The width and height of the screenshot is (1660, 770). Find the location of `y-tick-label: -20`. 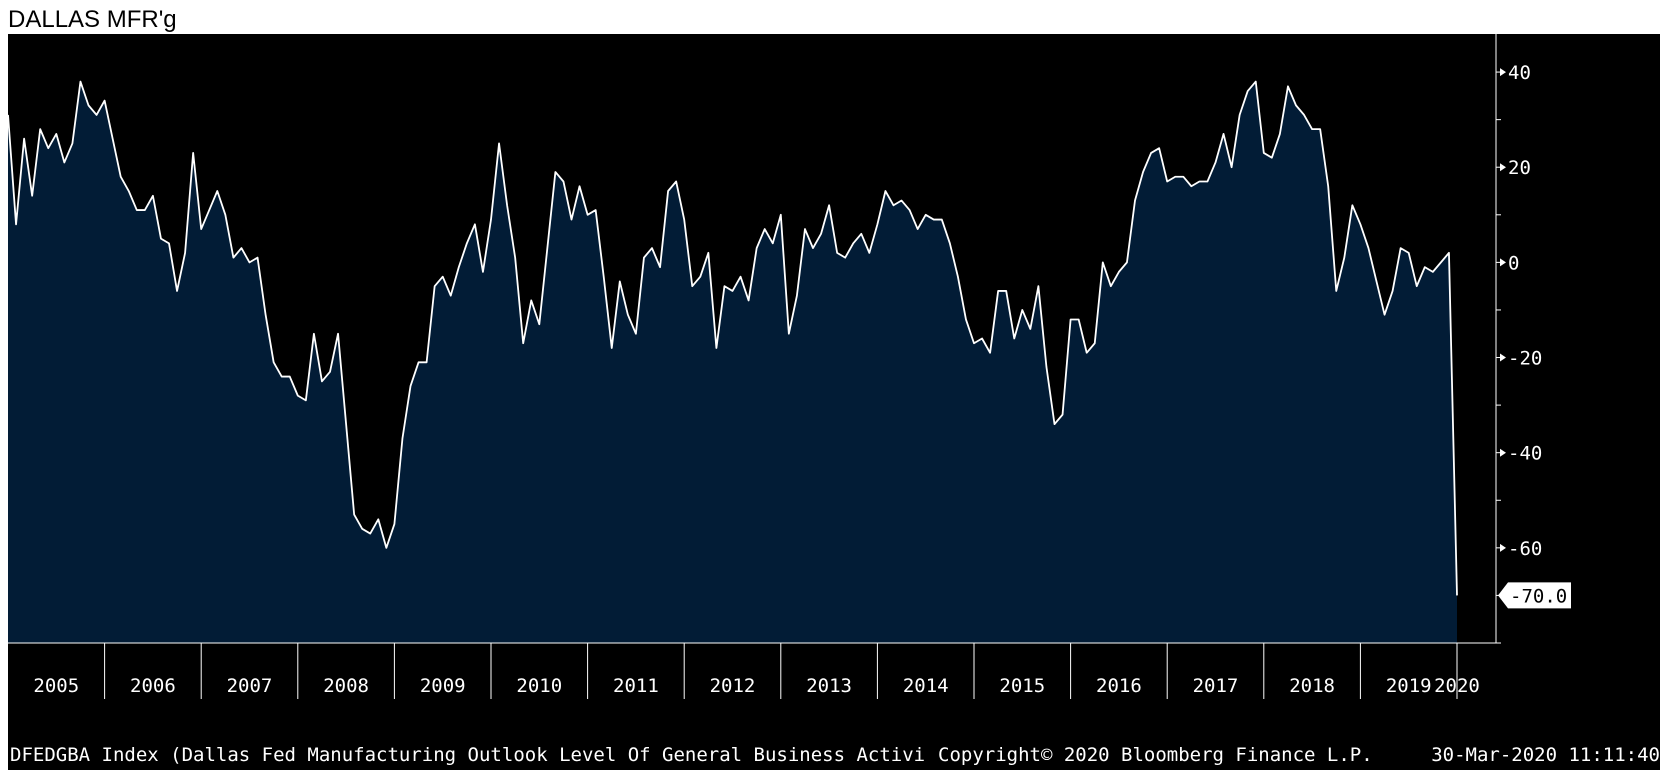

y-tick-label: -20 is located at coordinates (1525, 359).